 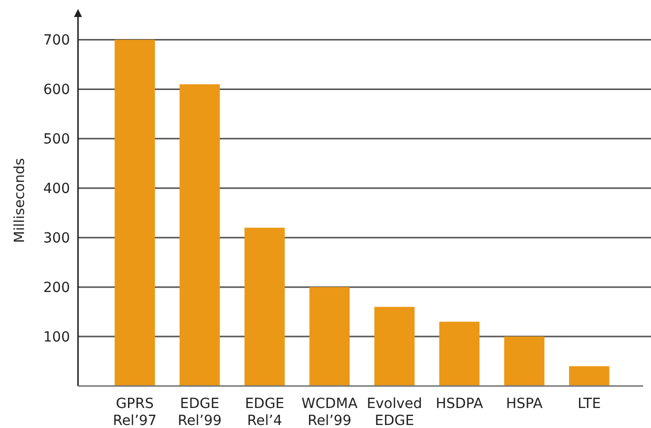 What do you see at coordinates (134, 412) in the screenshot?
I see `x-tick-label: GPRS Rel’97` at bounding box center [134, 412].